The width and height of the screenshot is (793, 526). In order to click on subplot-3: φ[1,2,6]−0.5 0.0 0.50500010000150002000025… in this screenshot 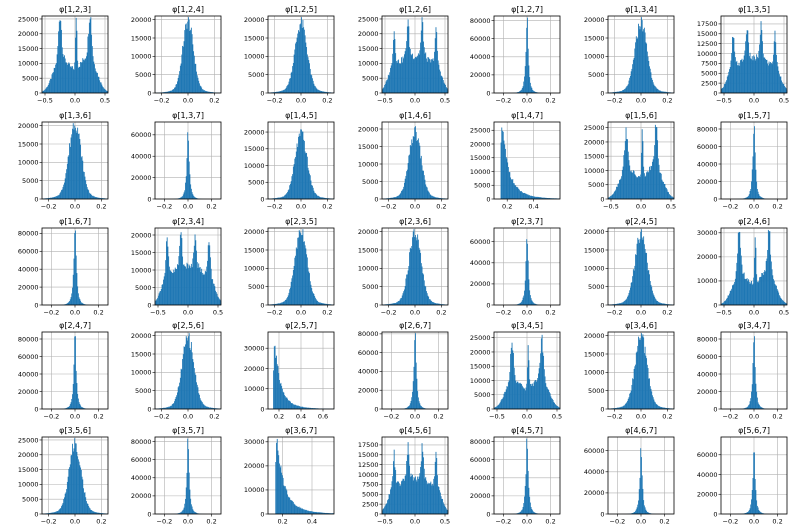, I will do `click(404, 55)`.